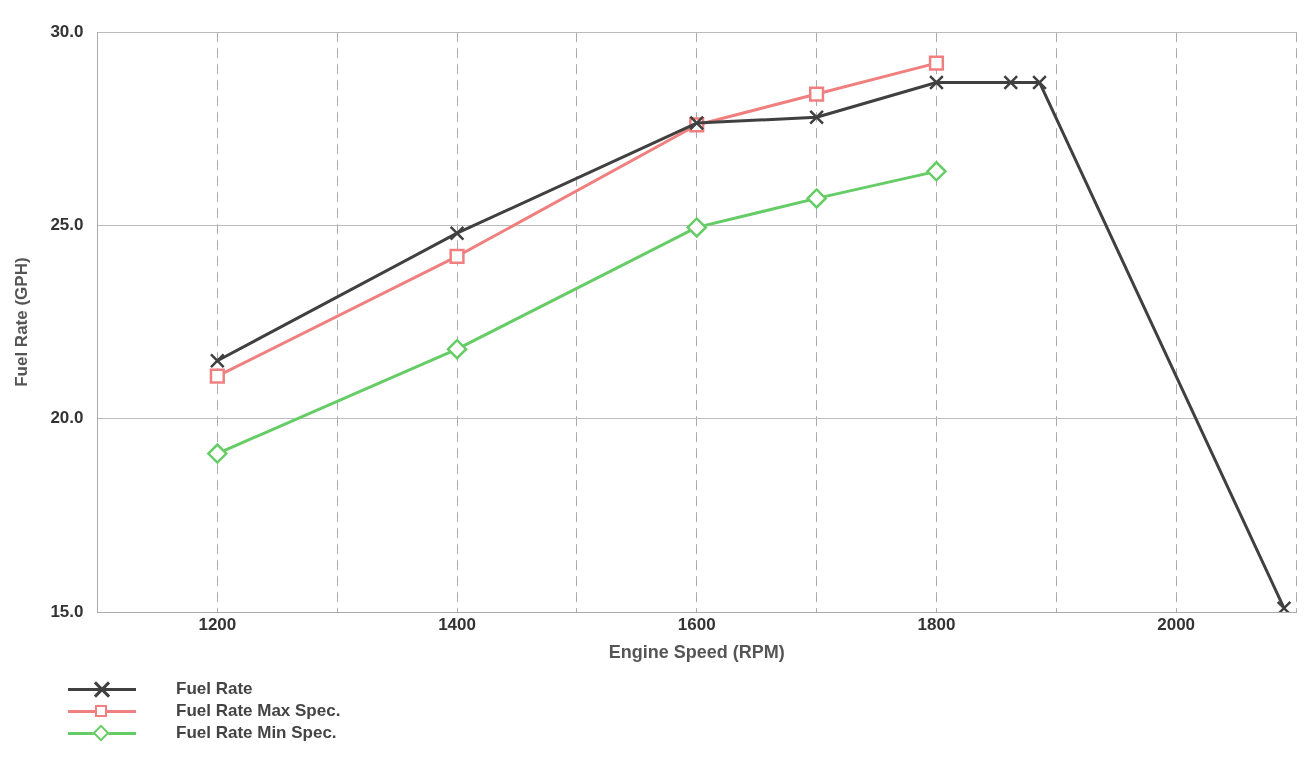 The image size is (1316, 774). What do you see at coordinates (457, 624) in the screenshot?
I see `x-tick-label: 1400` at bounding box center [457, 624].